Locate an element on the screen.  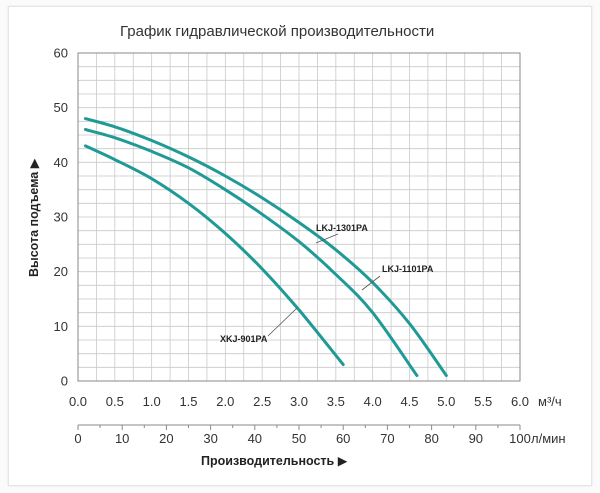
x-tick-label-primary: 0.5 is located at coordinates (115, 401).